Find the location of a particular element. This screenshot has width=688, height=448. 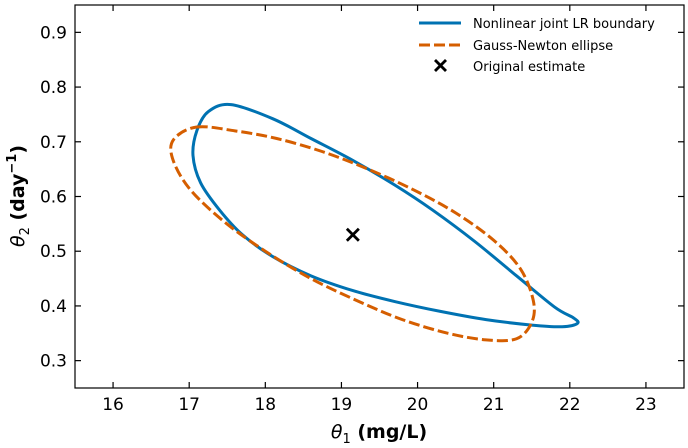

y-axis-label: θ2 (day−1) is located at coordinates (19, 196).